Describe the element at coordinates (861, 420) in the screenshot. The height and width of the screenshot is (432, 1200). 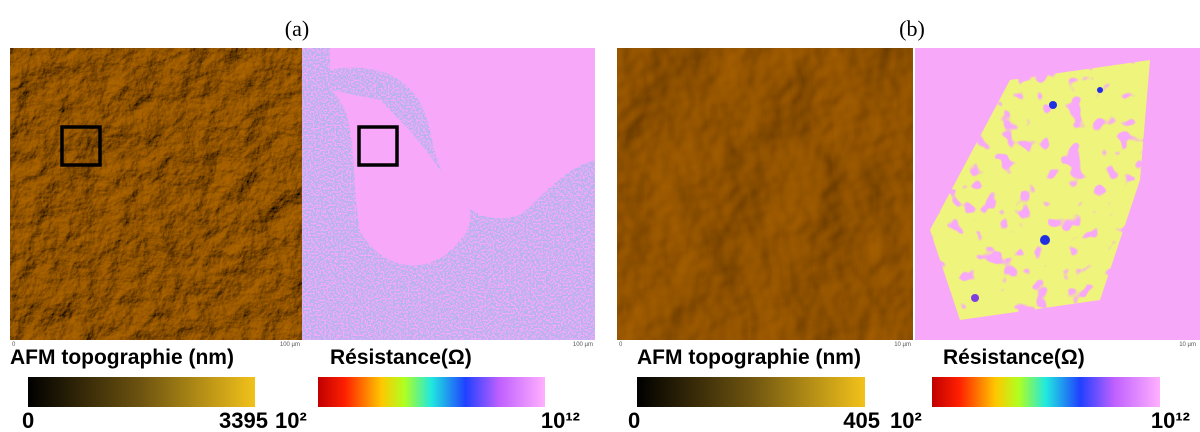
I see `colorbar-max: 405` at that location.